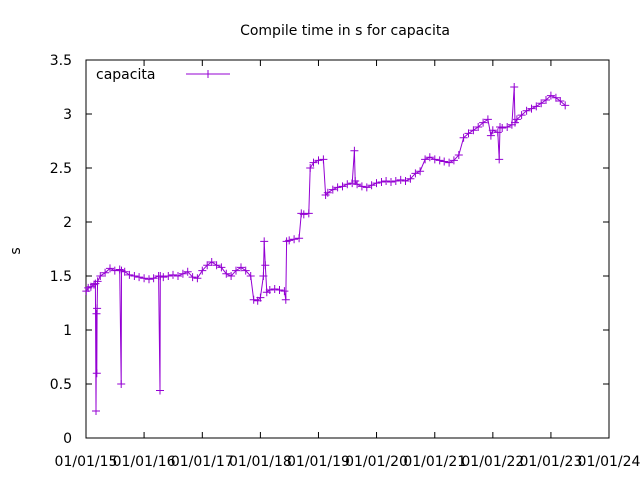  I want to click on y-tick-label: 2.5, so click(61, 169).